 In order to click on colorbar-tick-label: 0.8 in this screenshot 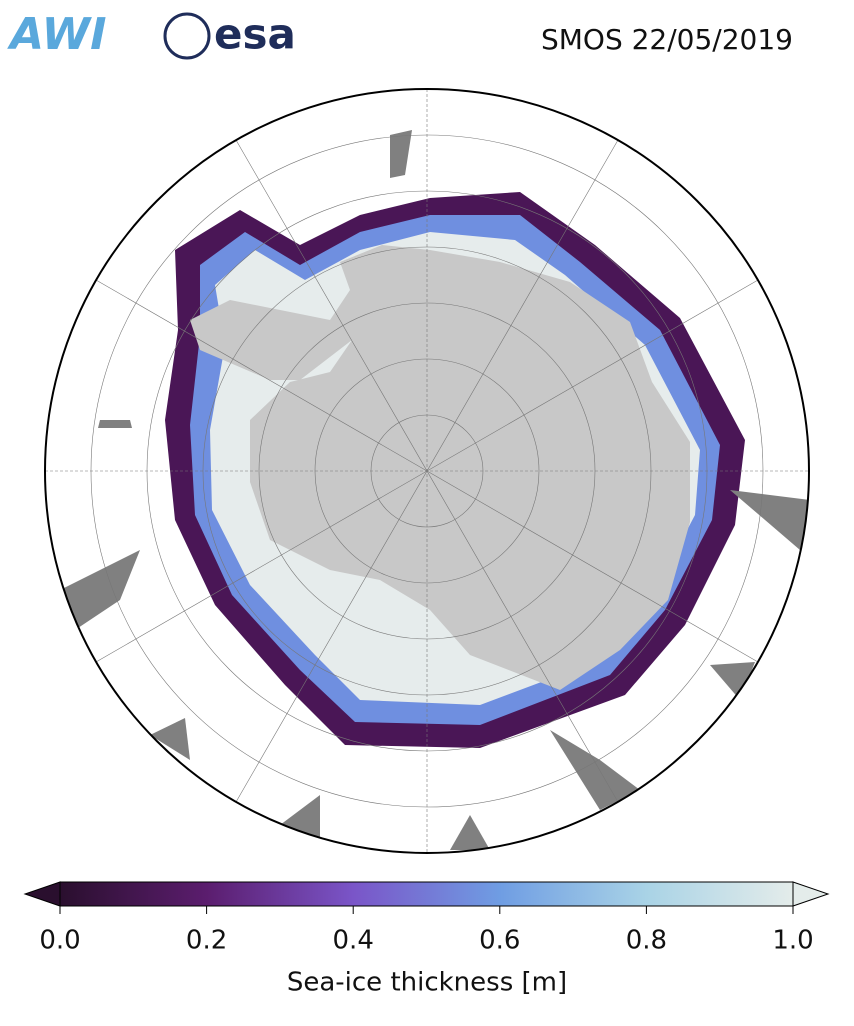, I will do `click(646, 941)`.